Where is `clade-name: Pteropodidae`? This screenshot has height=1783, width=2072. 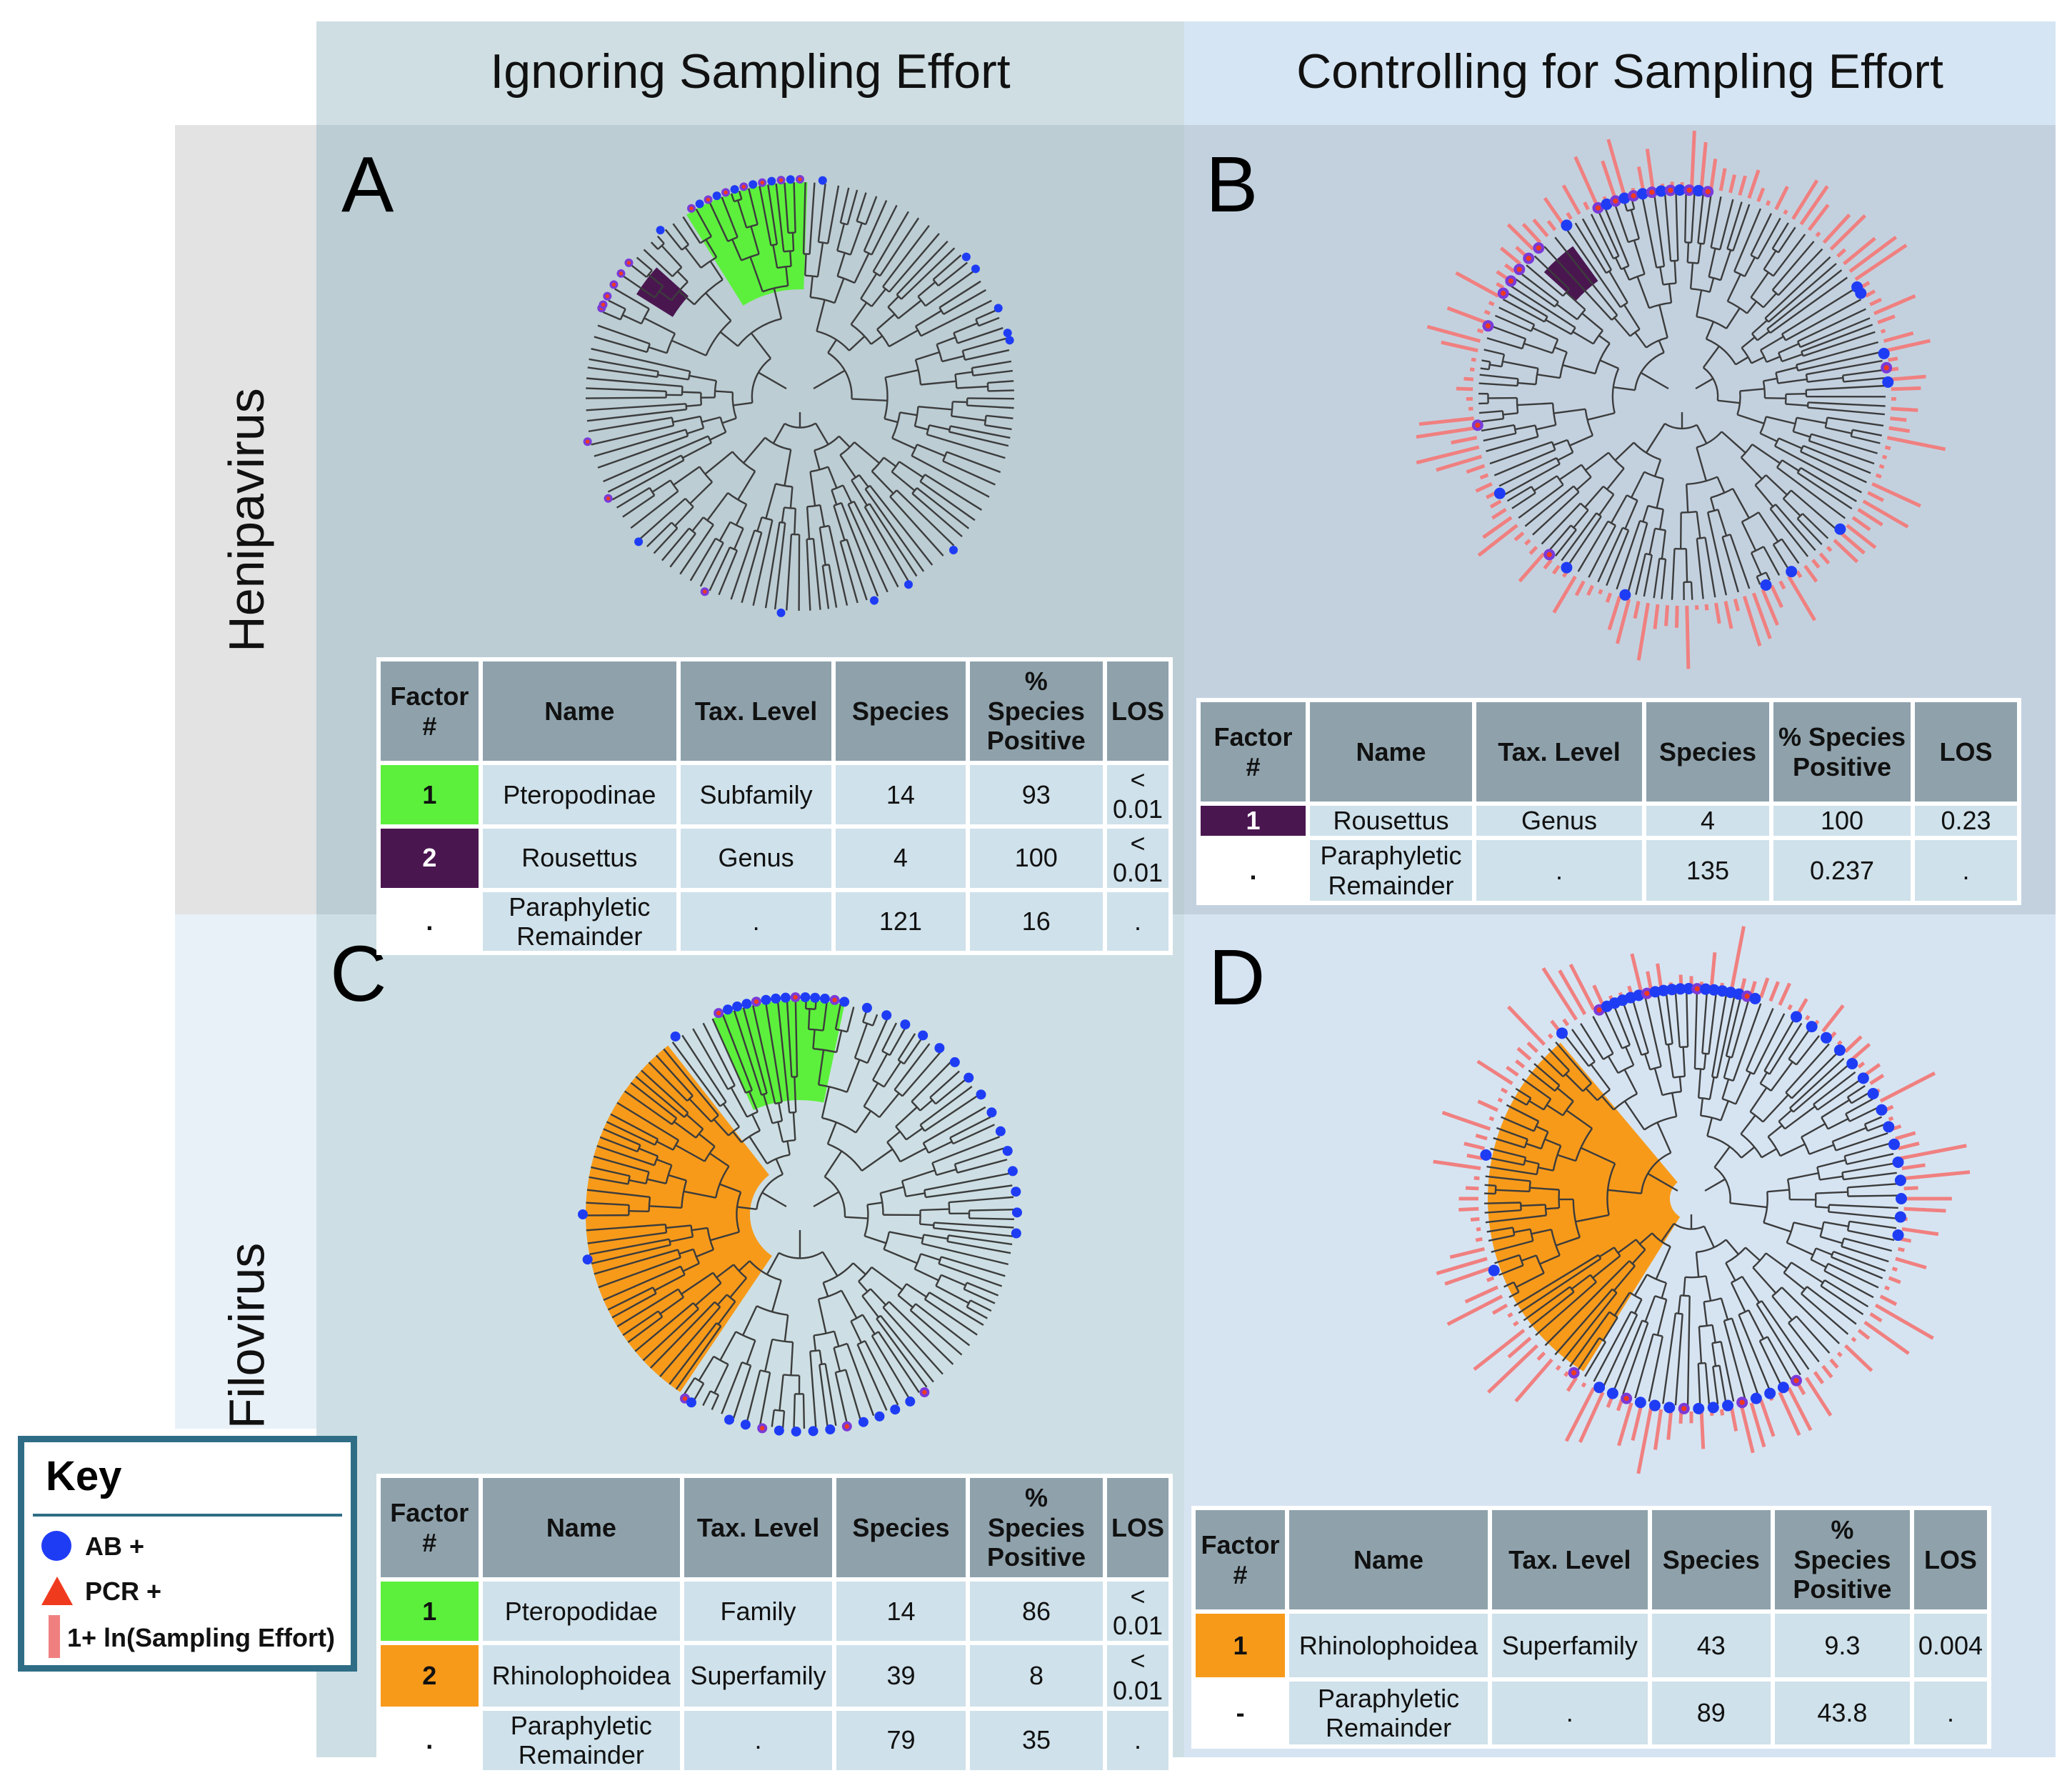 clade-name: Pteropodidae is located at coordinates (581, 1611).